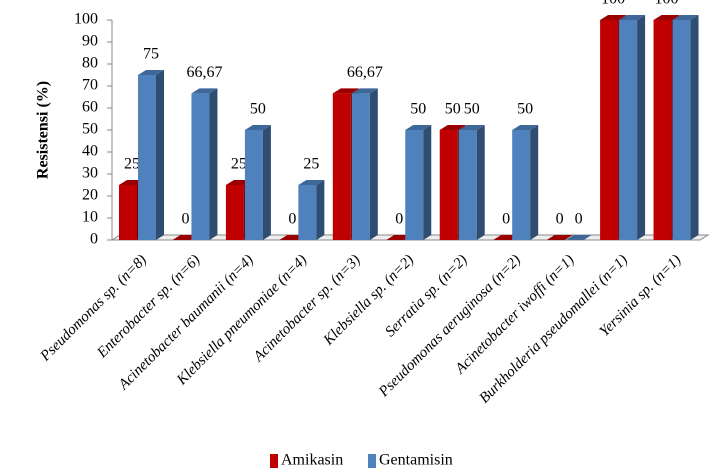 The height and width of the screenshot is (472, 714). I want to click on y-axis-label: Resistensi (%), so click(43, 130).